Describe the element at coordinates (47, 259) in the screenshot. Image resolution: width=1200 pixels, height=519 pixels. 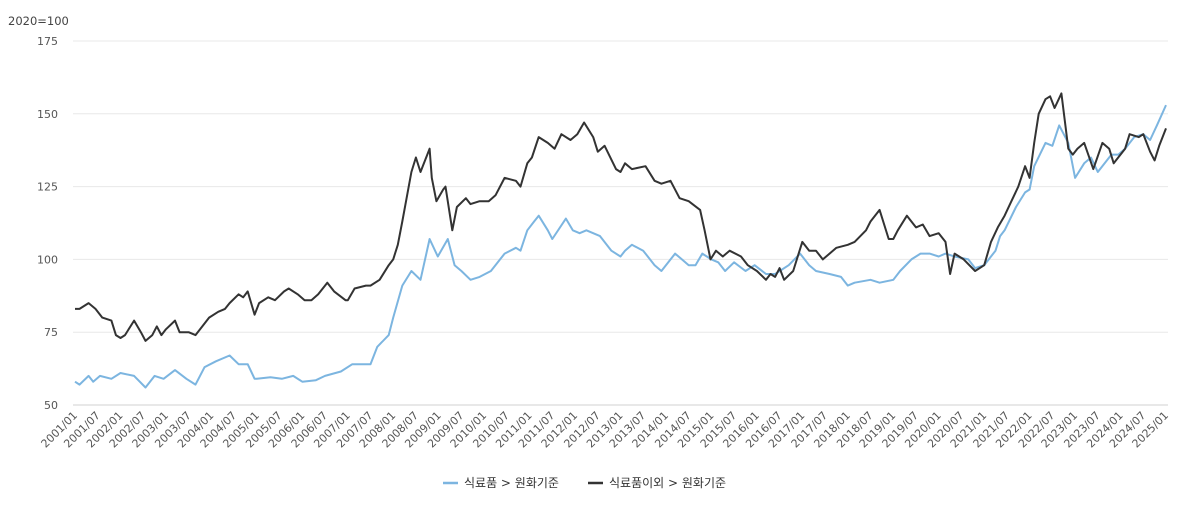
I see `y-tick-label: 100` at that location.